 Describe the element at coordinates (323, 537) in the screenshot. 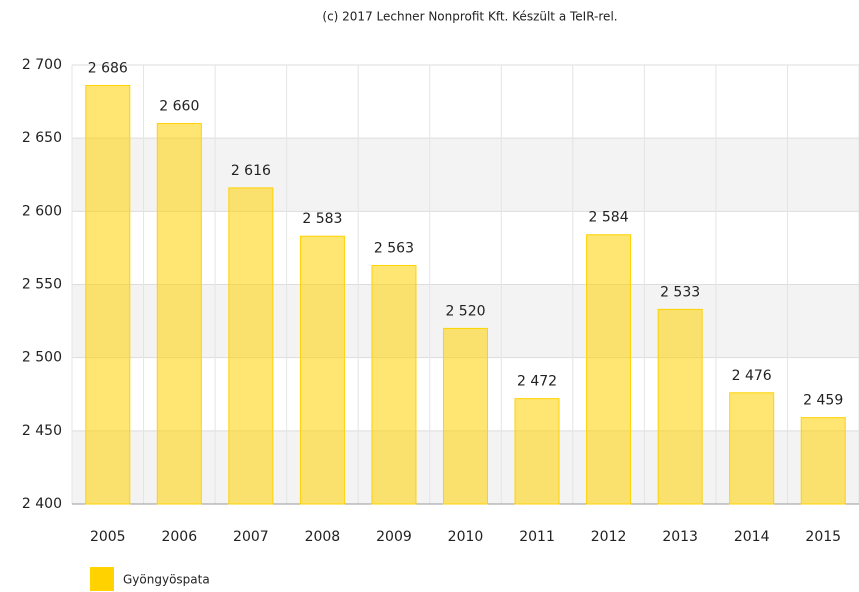

I see `x-tick-label: 2008` at that location.